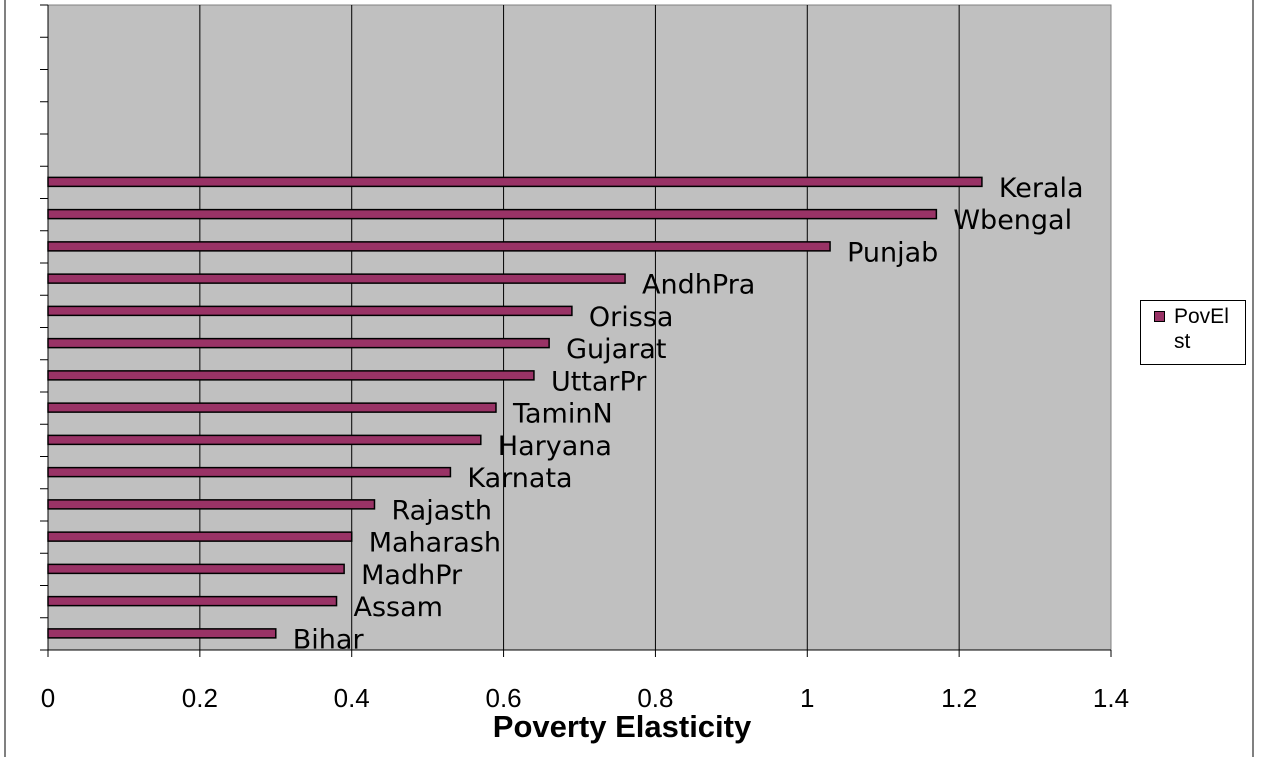  I want to click on data-label: Maharash, so click(435, 543).